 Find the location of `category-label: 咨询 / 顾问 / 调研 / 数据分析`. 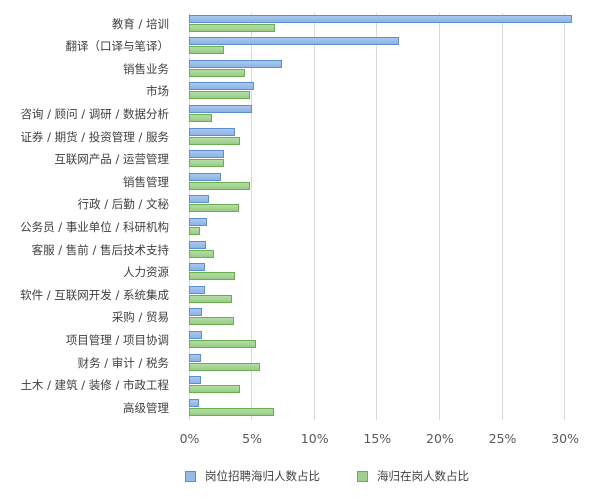

category-label: 咨询 / 顾问 / 调研 / 数据分析 is located at coordinates (94, 113).